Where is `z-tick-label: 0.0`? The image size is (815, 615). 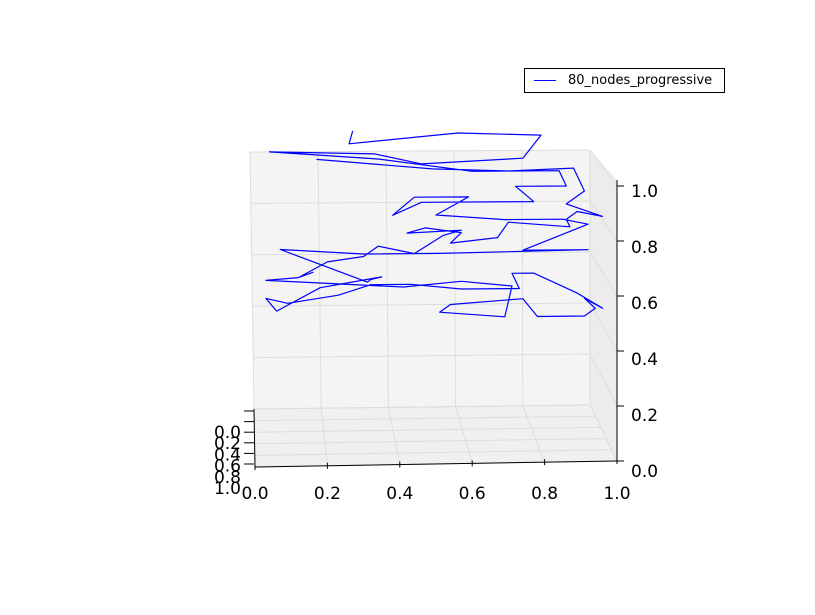 z-tick-label: 0.0 is located at coordinates (644, 472).